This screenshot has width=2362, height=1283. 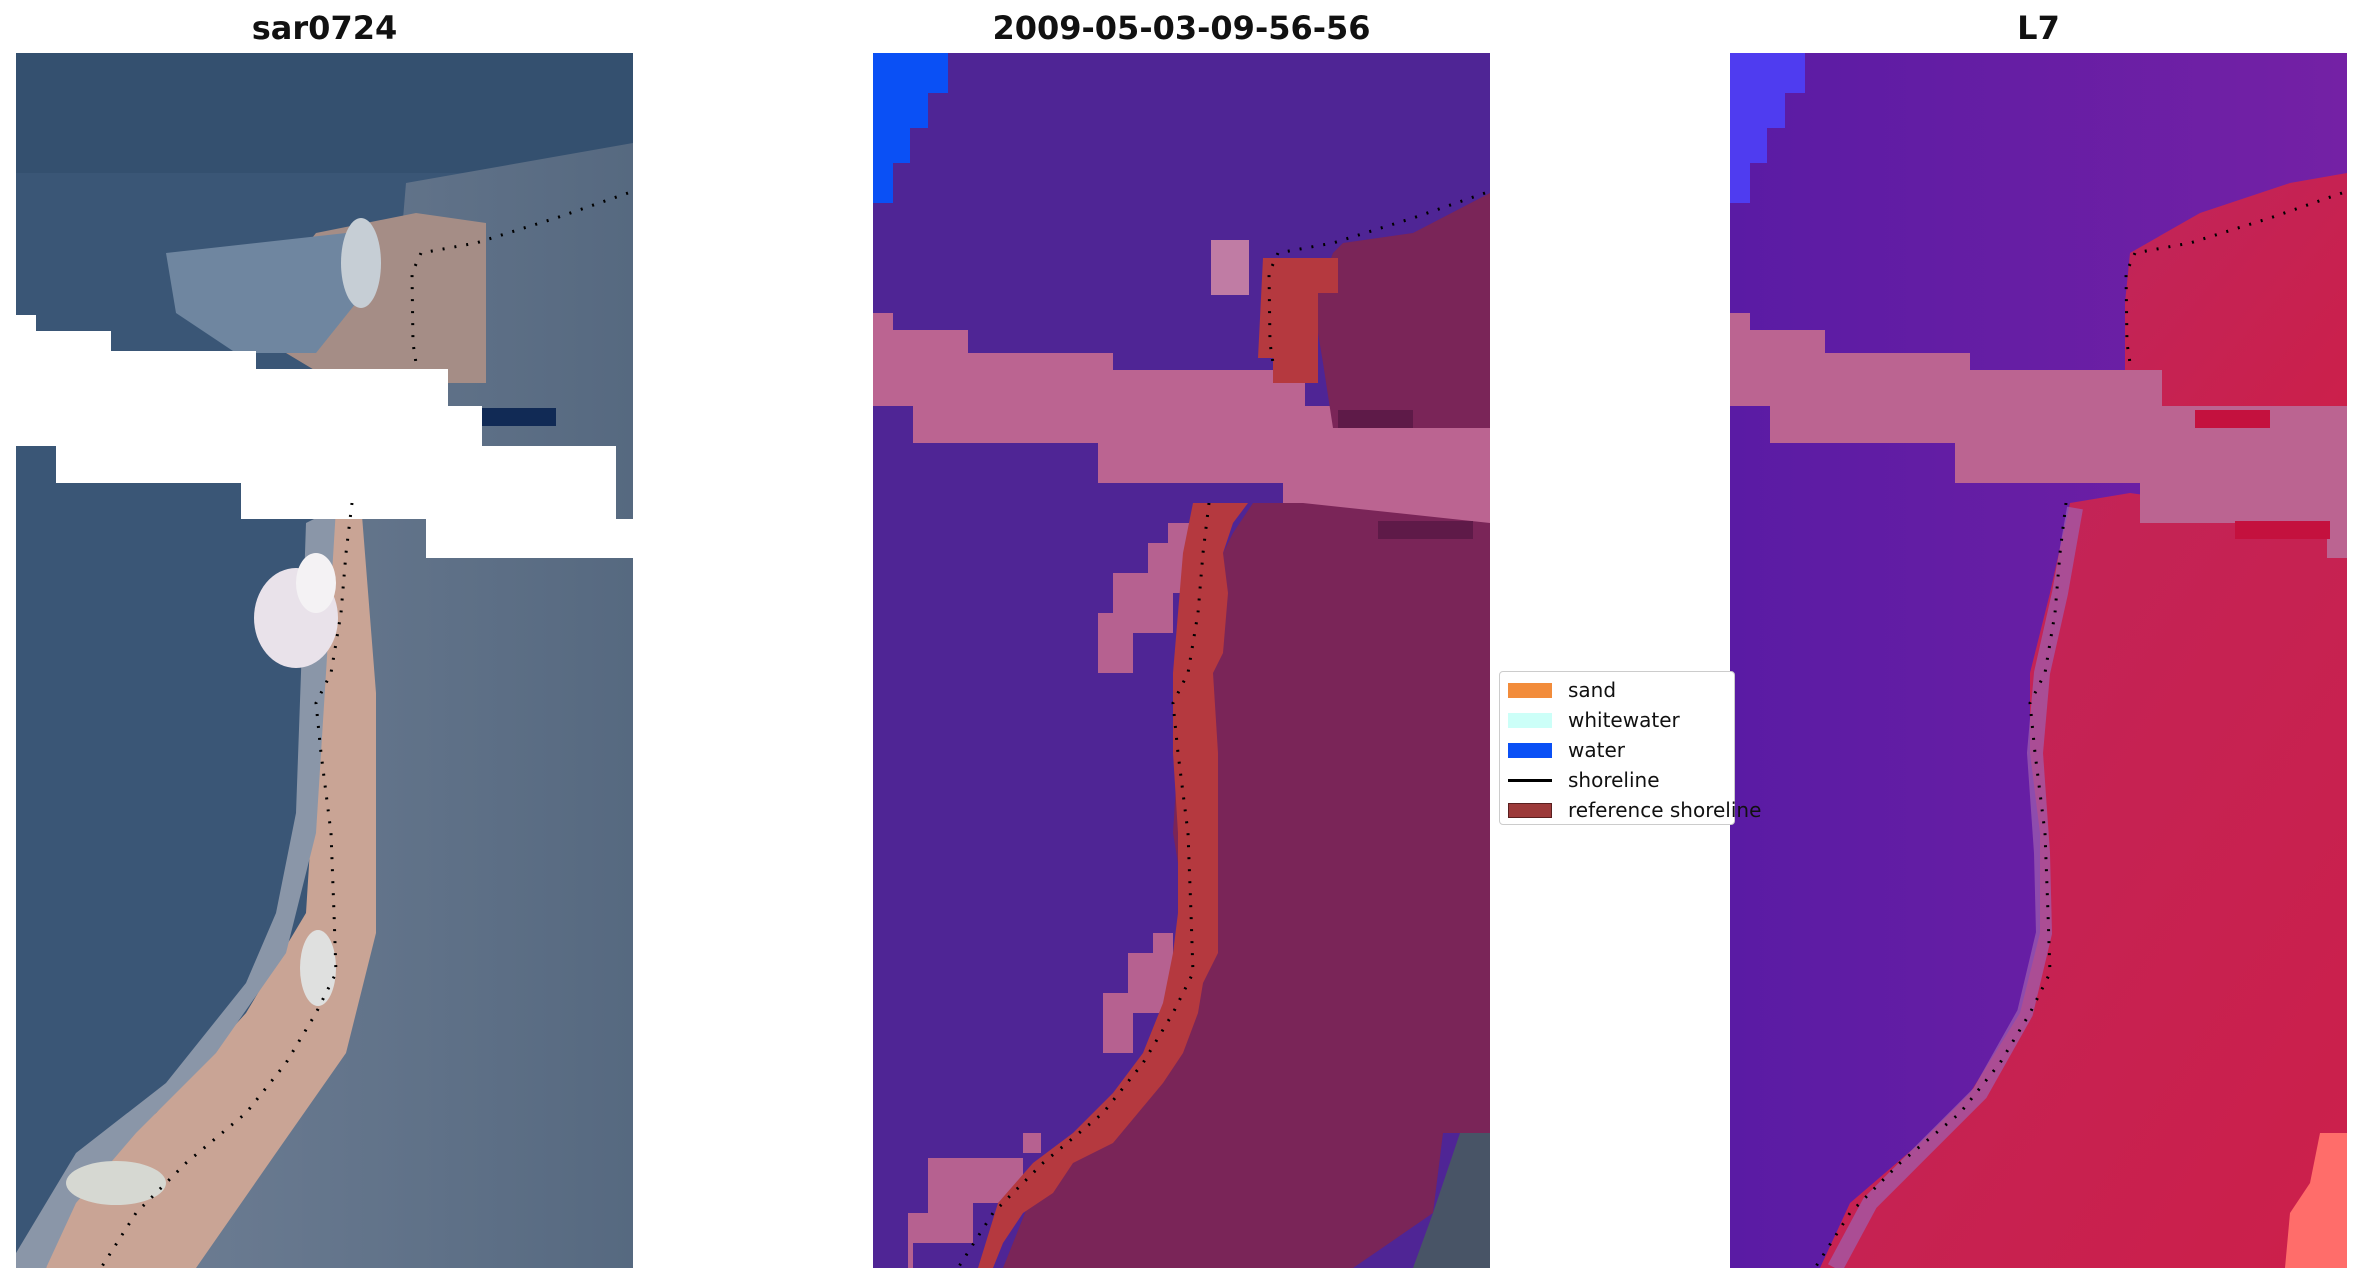 I want to click on panel-title-nir: L7, so click(x=2038, y=28).